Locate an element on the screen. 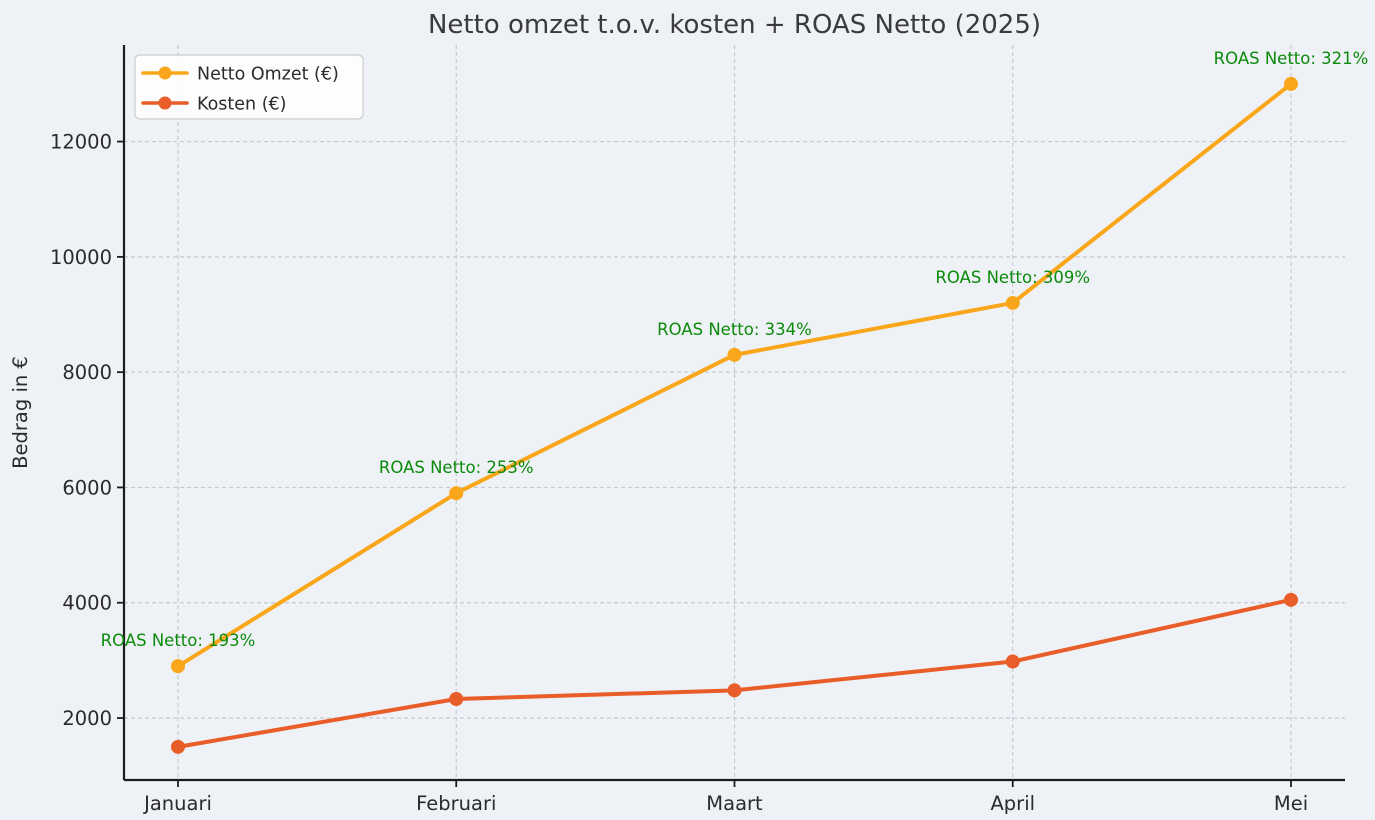 The image size is (1375, 820). y-tick-label: 8000 is located at coordinates (87, 372).